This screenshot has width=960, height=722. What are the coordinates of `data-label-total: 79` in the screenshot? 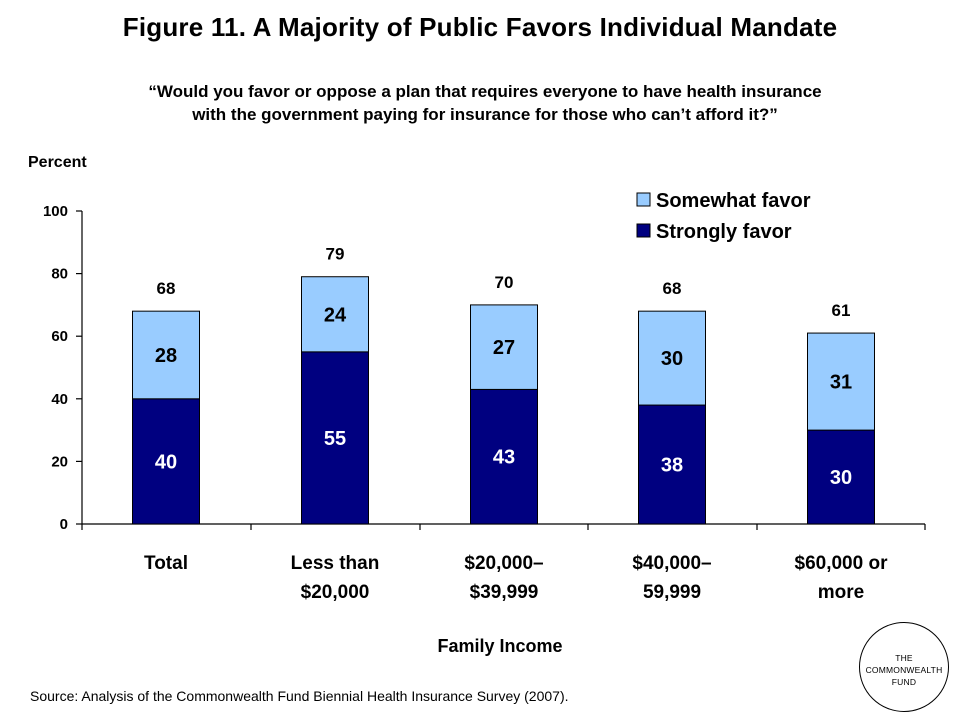 It's located at (335, 254).